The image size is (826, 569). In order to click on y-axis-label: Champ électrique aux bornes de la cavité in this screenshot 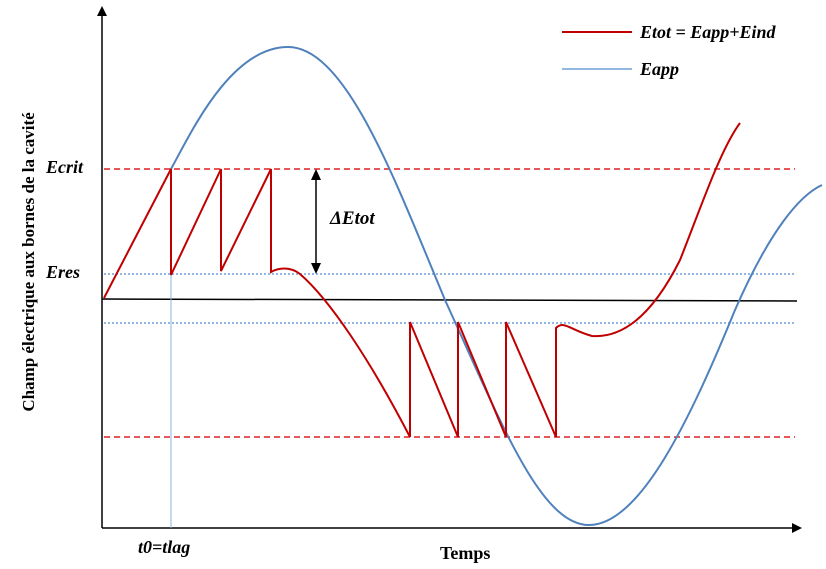, I will do `click(28, 262)`.